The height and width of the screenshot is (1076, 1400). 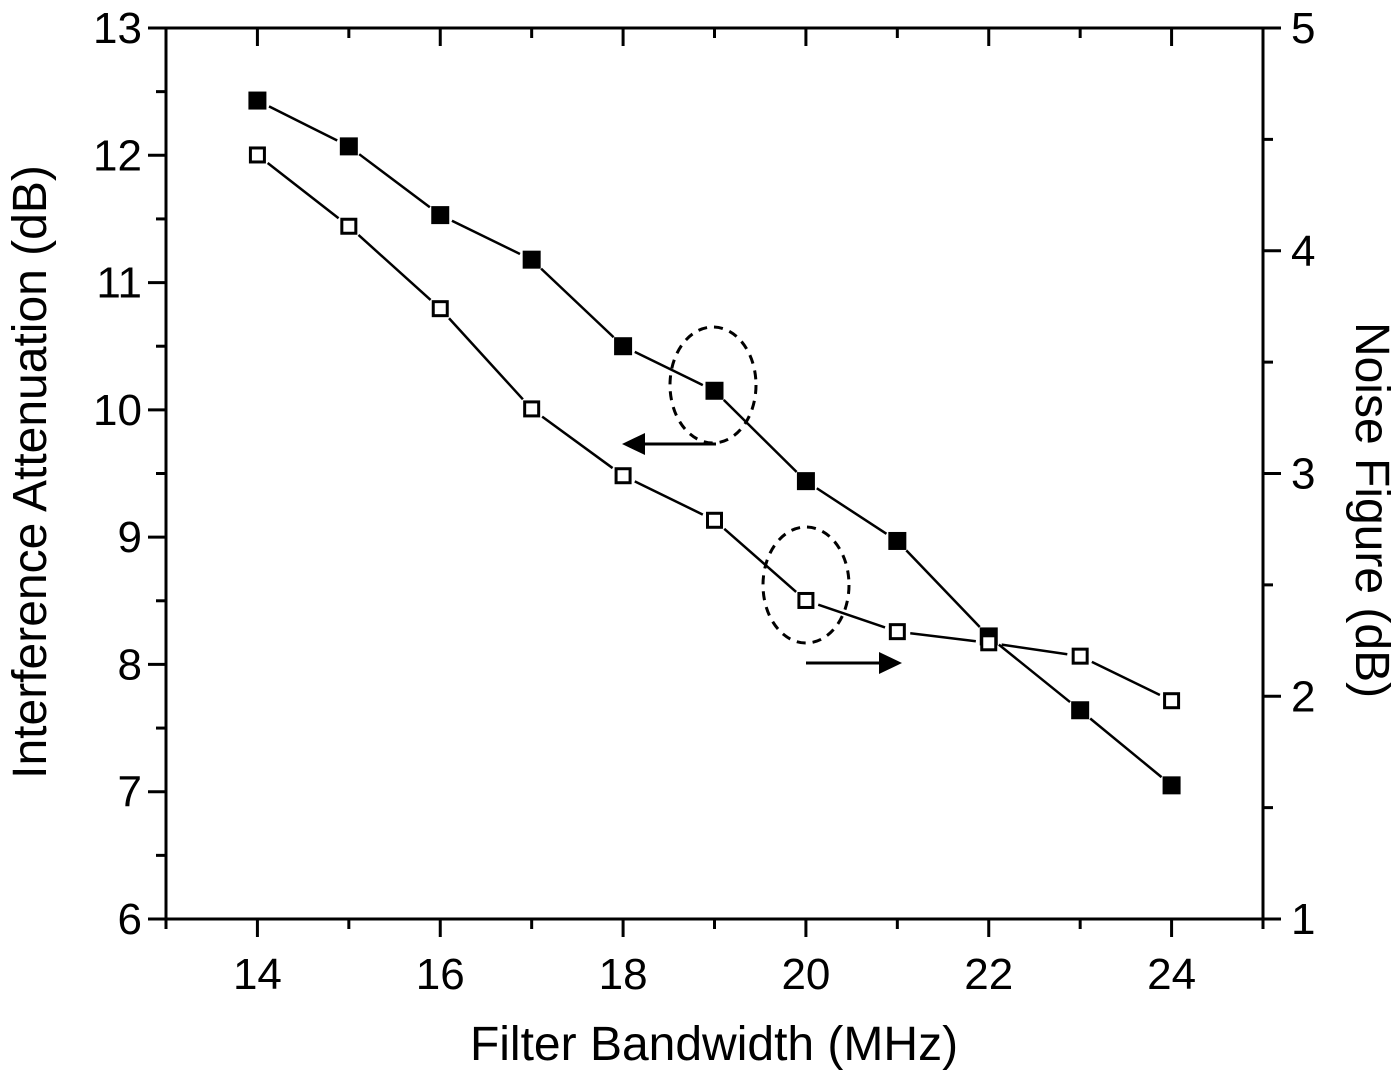 What do you see at coordinates (30, 472) in the screenshot?
I see `left-y-axis-title: Interference Attenuation (dB)` at bounding box center [30, 472].